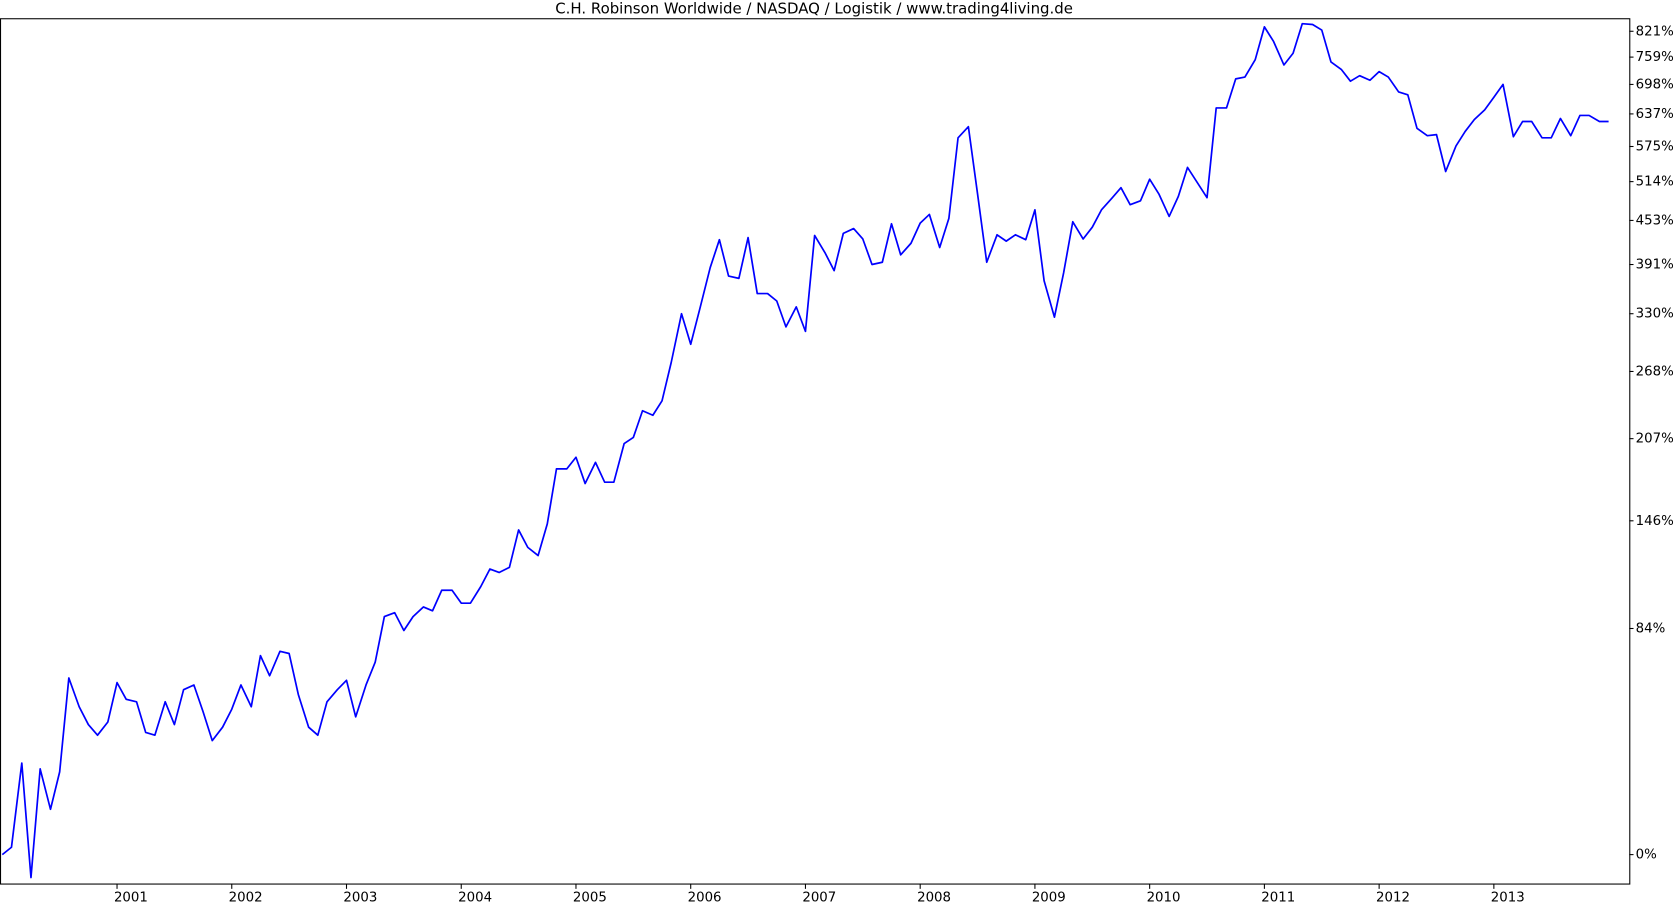 This screenshot has height=906, width=1673. Describe the element at coordinates (1654, 182) in the screenshot. I see `y-tick-label: 514%` at that location.